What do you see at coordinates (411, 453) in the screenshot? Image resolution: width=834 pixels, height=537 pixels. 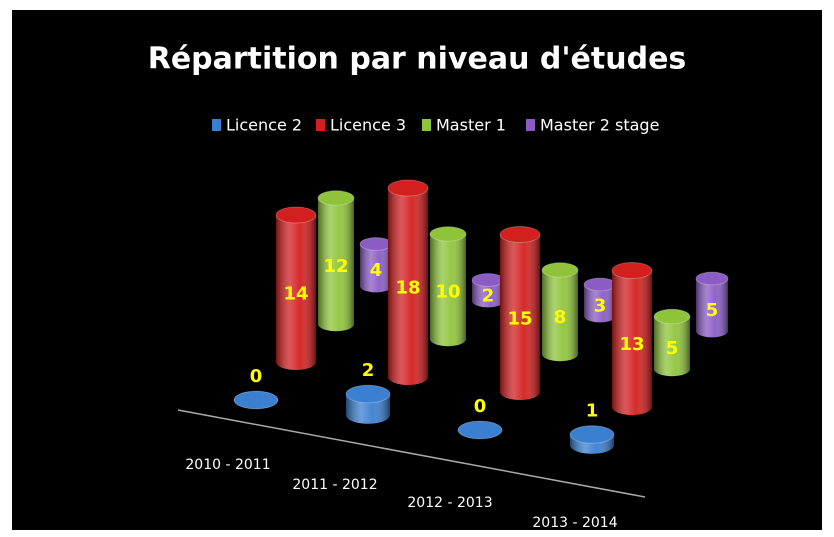 I see `axis-line` at bounding box center [411, 453].